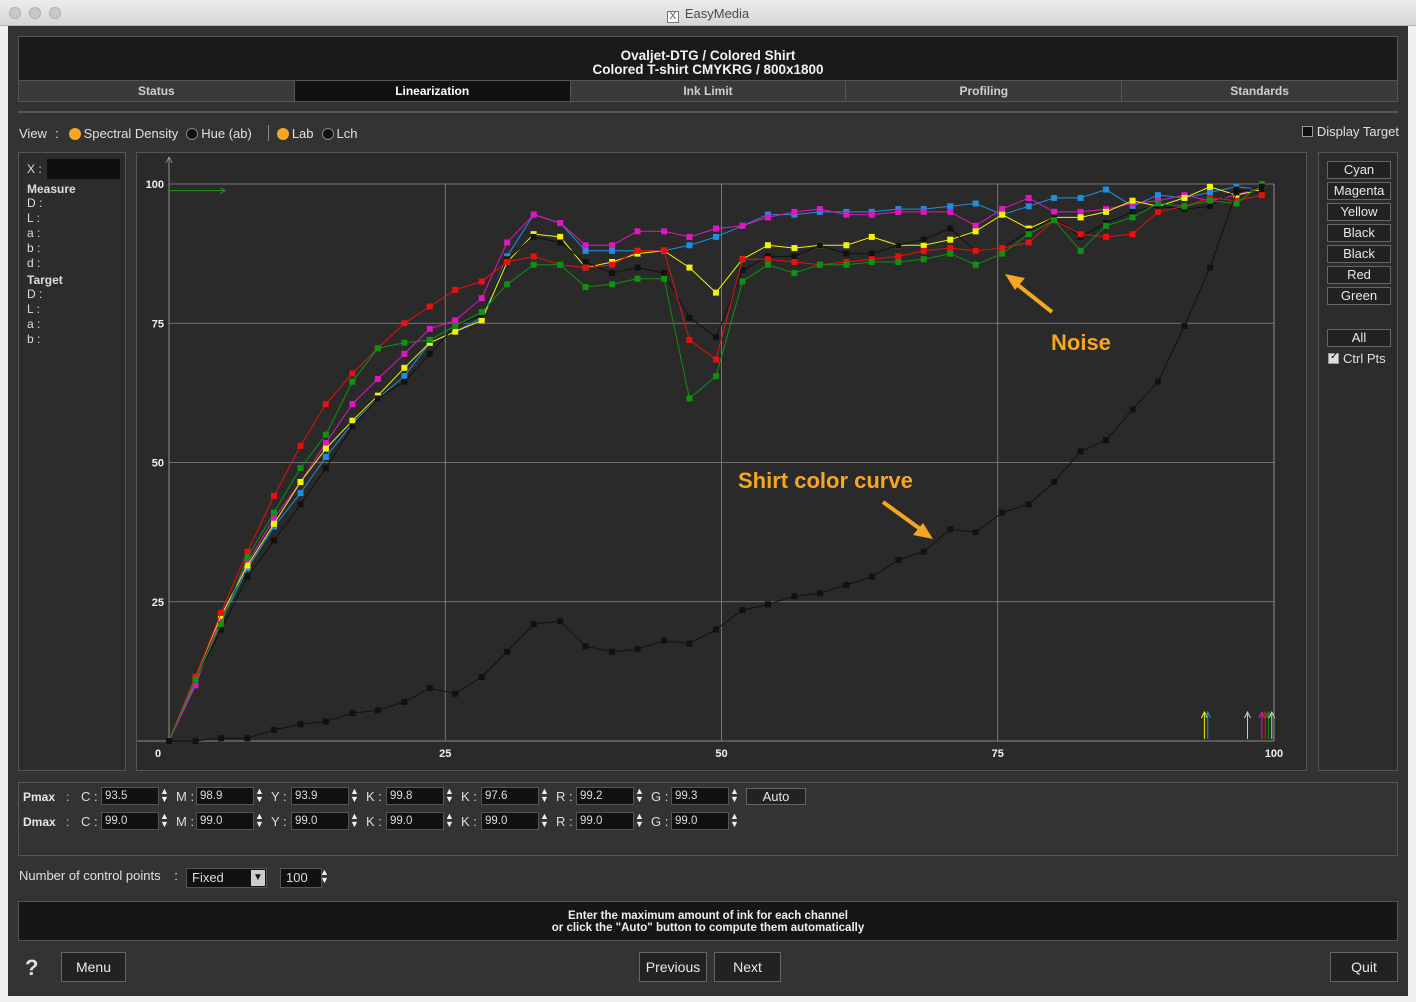  What do you see at coordinates (1350, 131) in the screenshot?
I see `display-target-checkbox: Display Target` at bounding box center [1350, 131].